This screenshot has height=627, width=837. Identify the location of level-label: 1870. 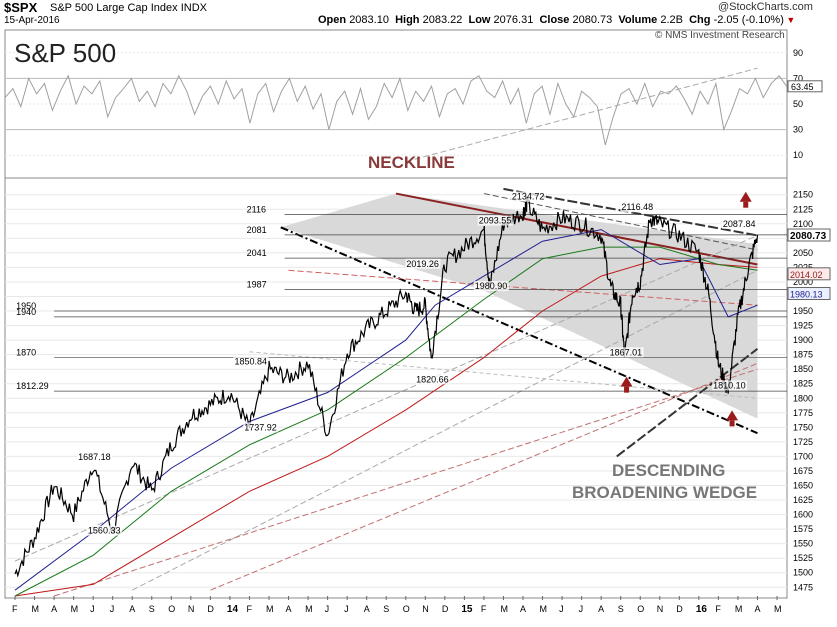
(26, 353).